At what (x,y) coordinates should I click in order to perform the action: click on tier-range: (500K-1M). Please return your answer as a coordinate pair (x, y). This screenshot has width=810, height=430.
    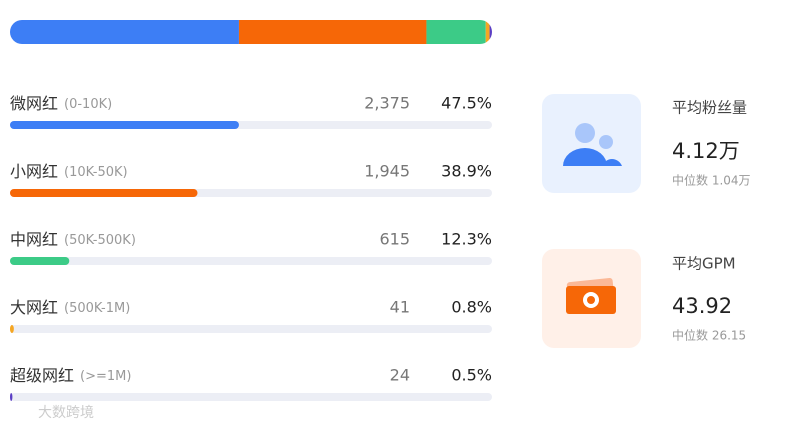
    Looking at the image, I should click on (97, 308).